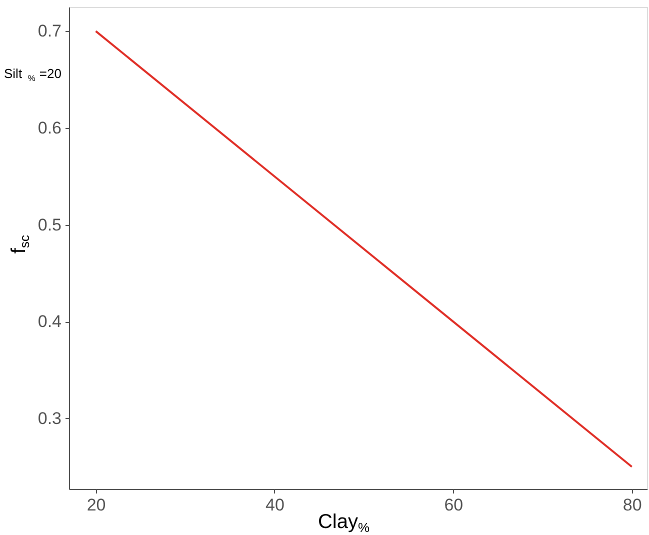  I want to click on x-tick-label: 40, so click(275, 505).